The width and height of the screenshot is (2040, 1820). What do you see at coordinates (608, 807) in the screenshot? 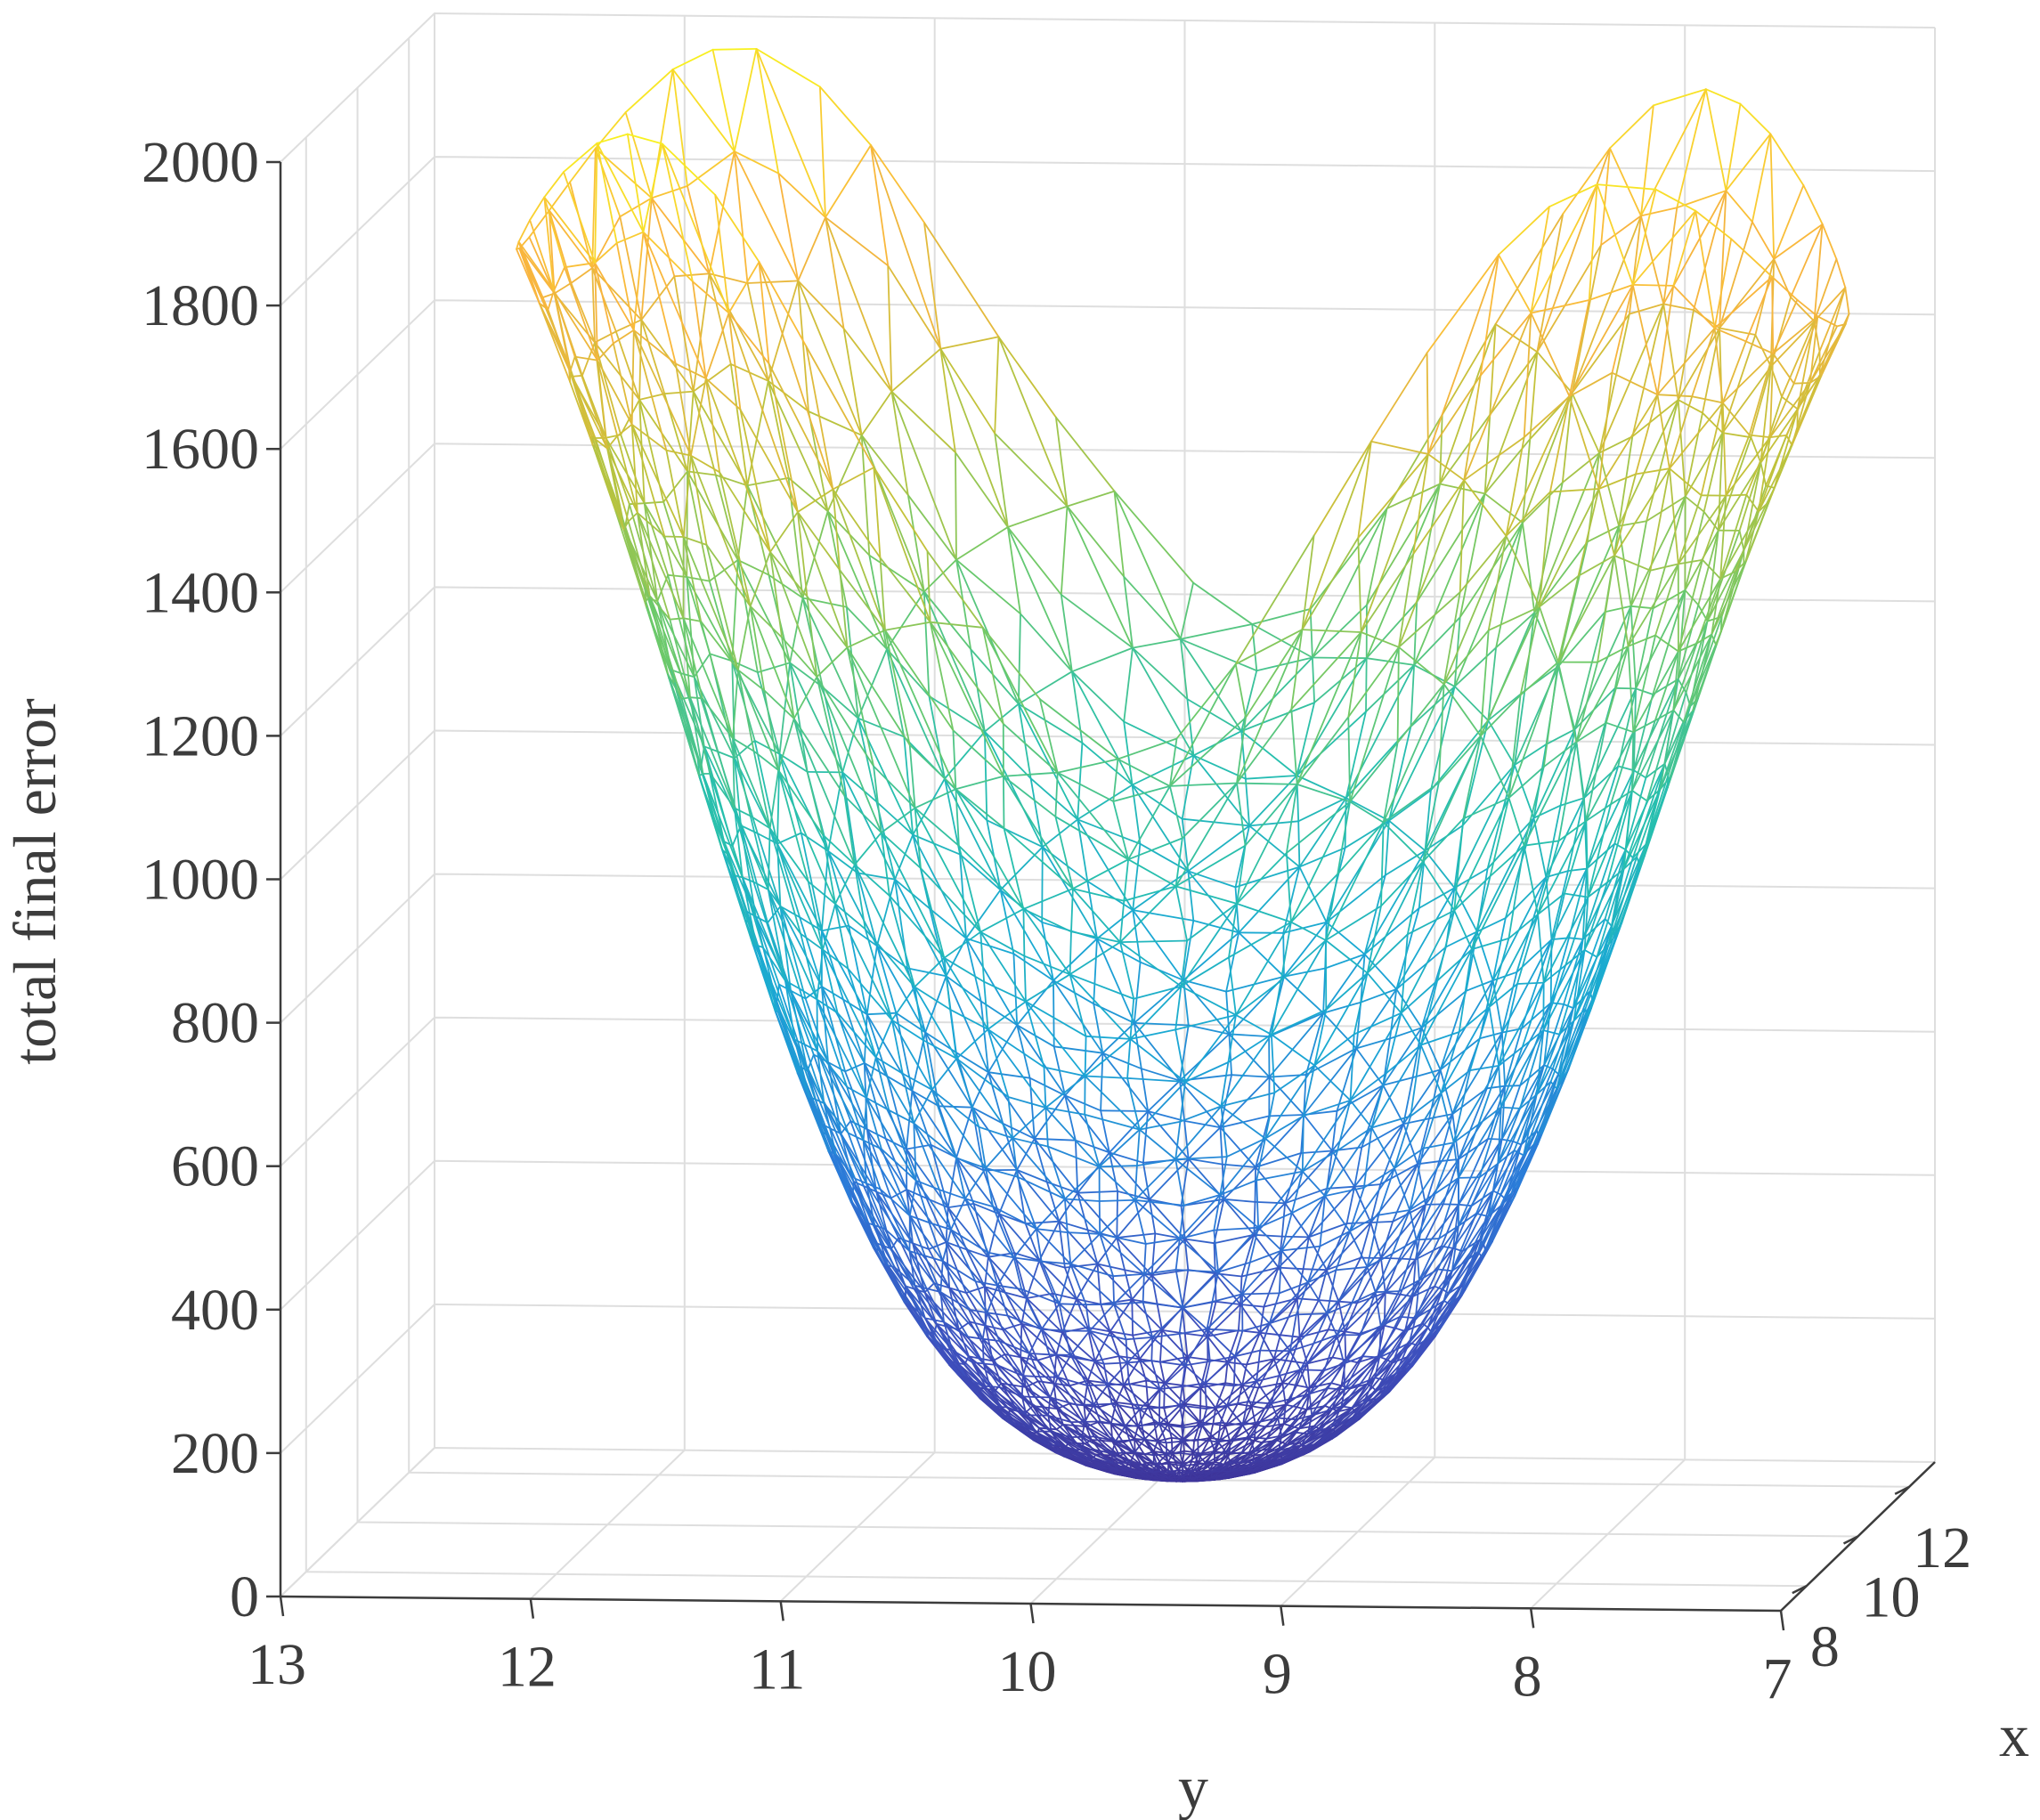
I see `grid-line-y` at bounding box center [608, 807].